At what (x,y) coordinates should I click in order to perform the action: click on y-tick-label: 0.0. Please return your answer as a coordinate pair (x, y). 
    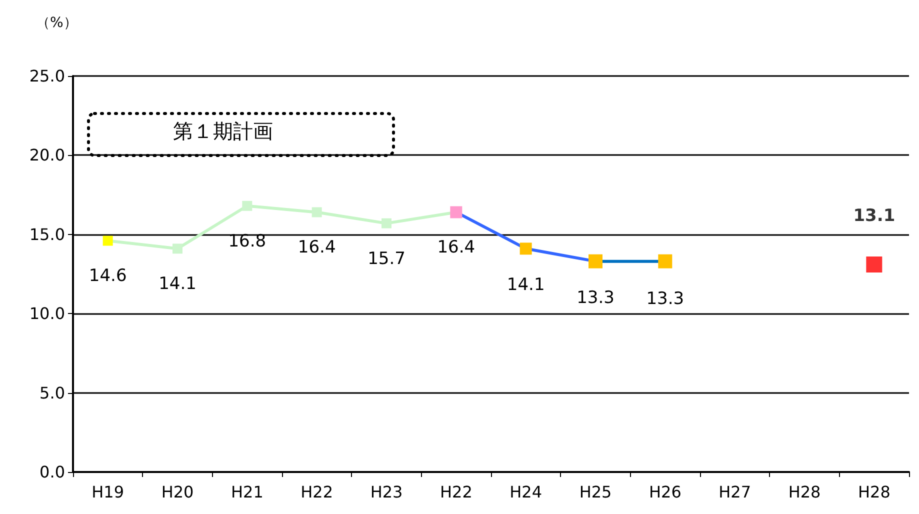
    Looking at the image, I should click on (52, 472).